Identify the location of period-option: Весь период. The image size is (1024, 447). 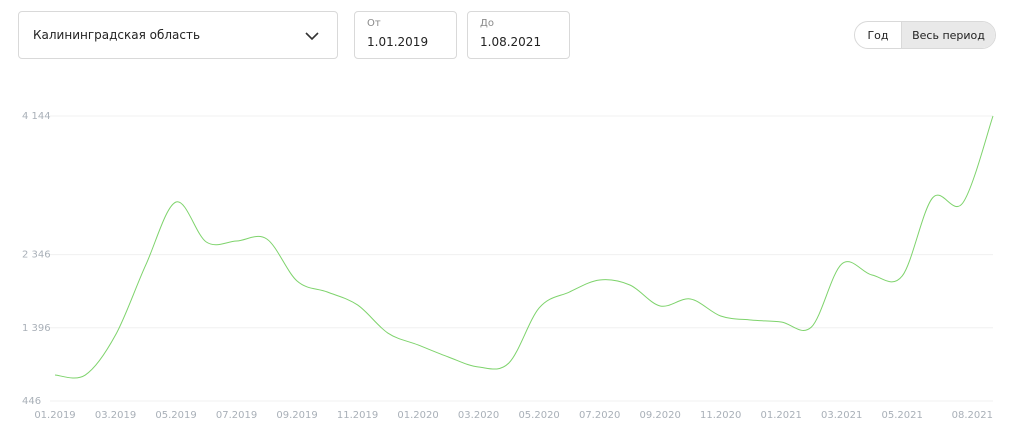
(948, 35).